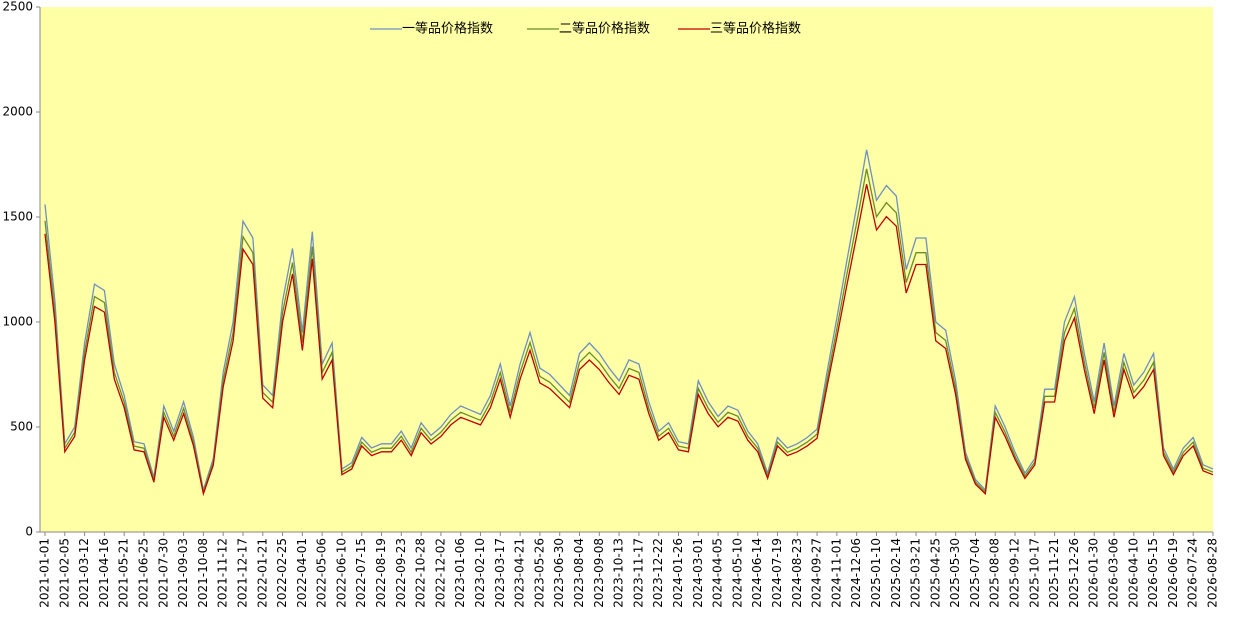  Describe the element at coordinates (935, 573) in the screenshot. I see `x-tick-label: 2025-04-25` at that location.